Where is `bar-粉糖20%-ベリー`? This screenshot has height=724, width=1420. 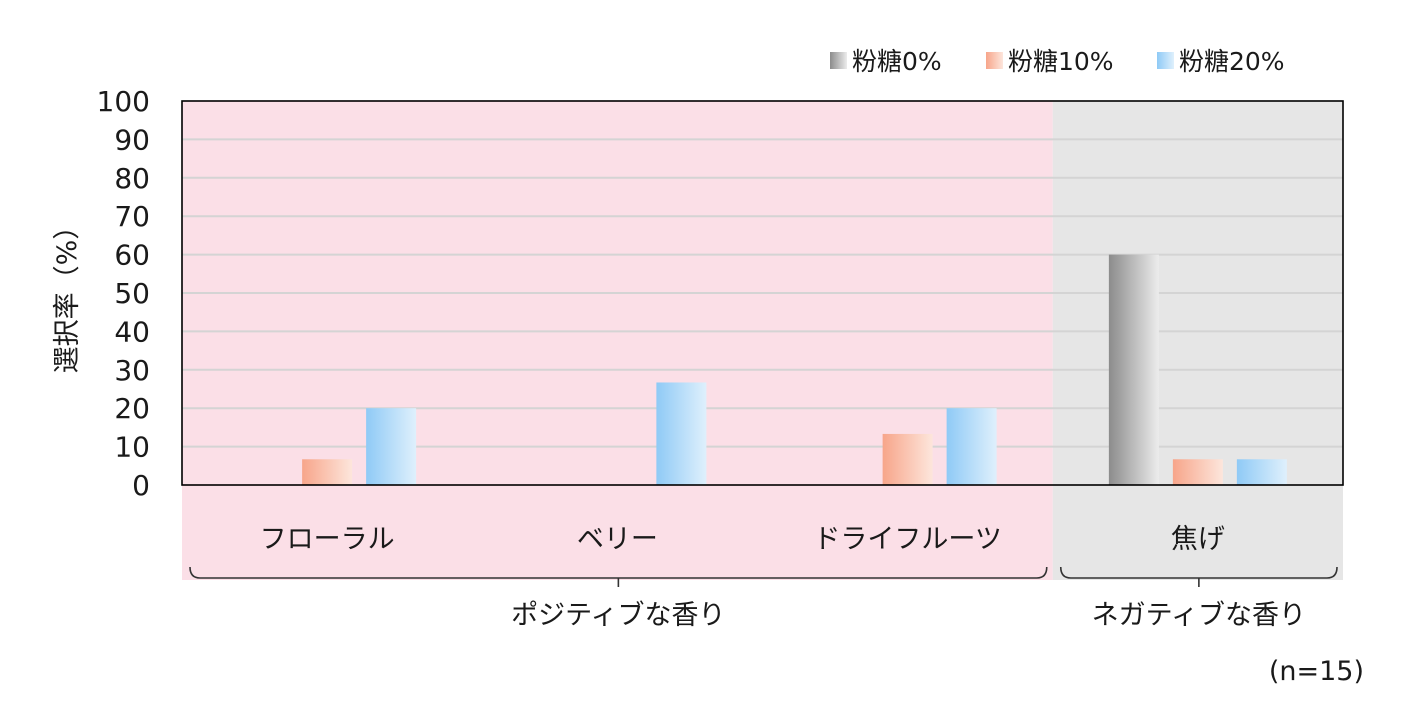 bar-粉糖20%-ベリー is located at coordinates (681, 433).